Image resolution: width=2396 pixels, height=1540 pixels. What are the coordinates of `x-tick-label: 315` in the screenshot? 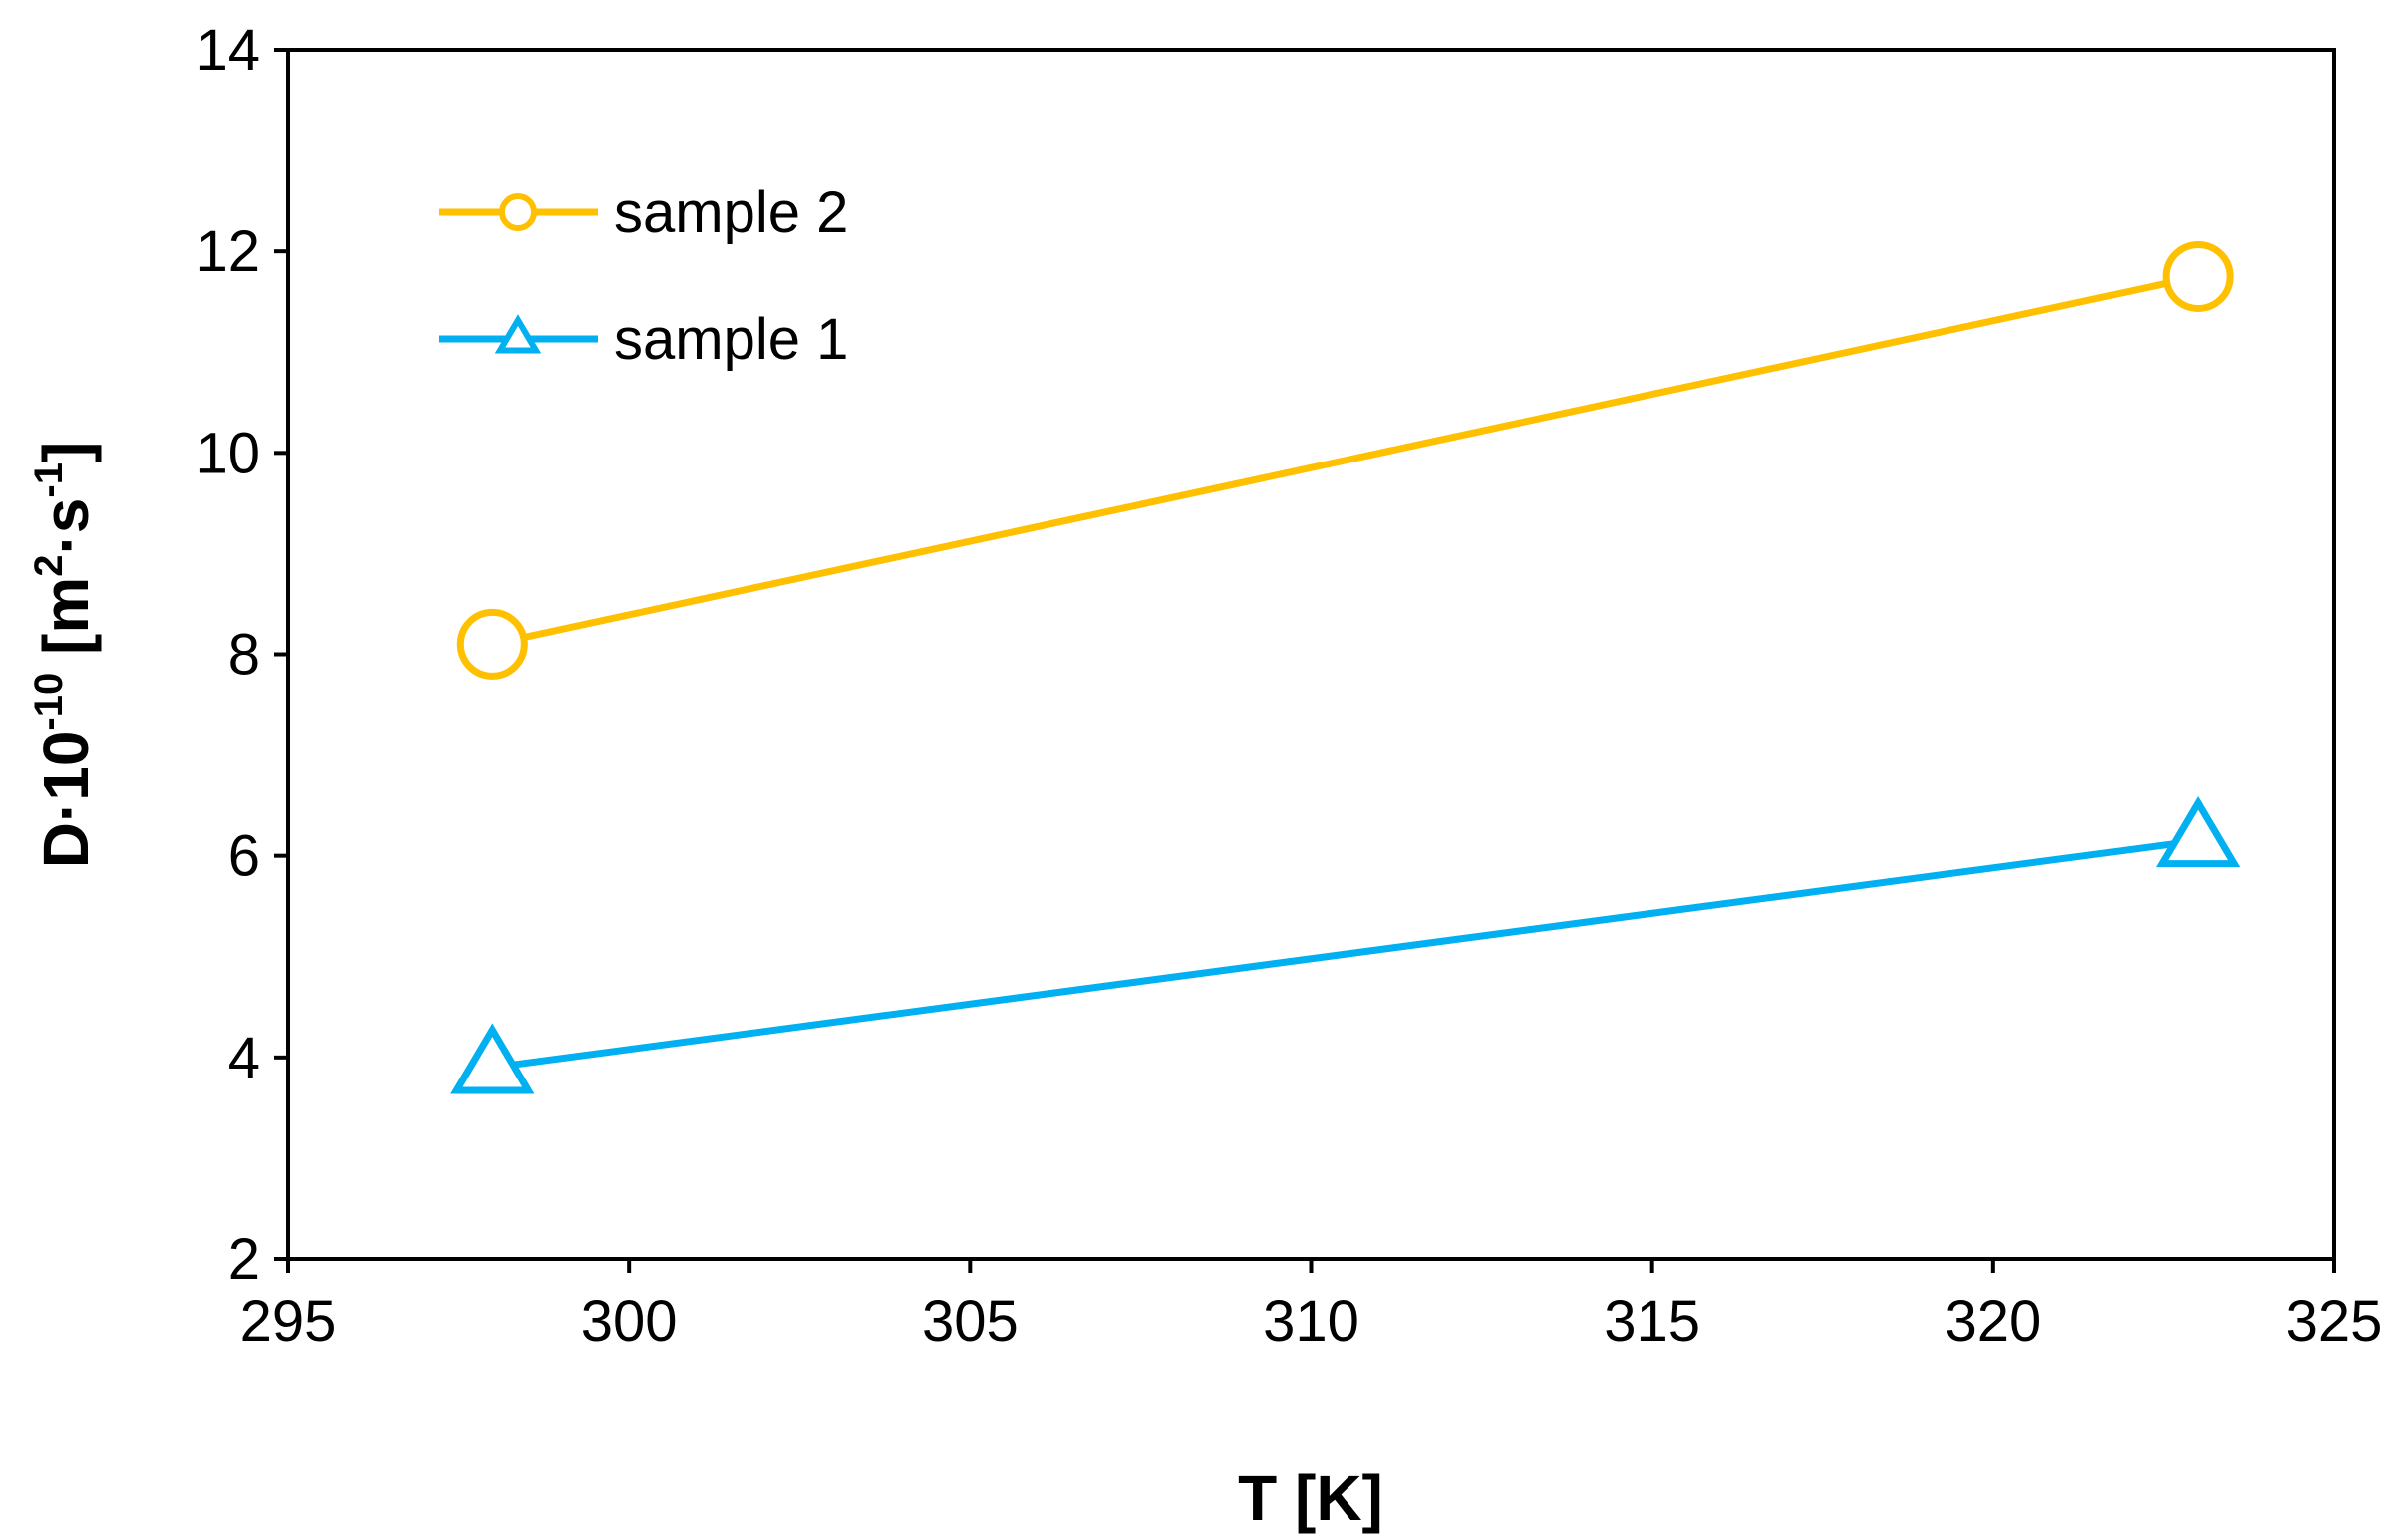 It's located at (1652, 1321).